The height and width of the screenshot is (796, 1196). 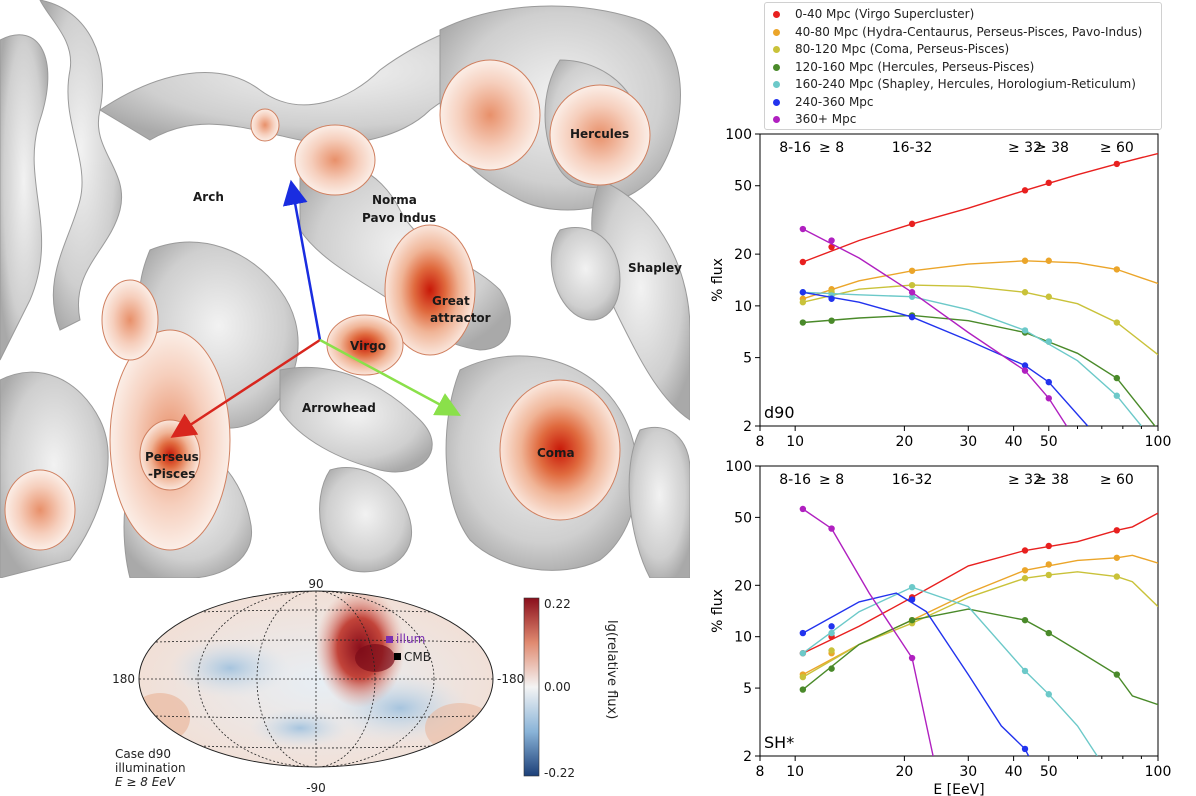 What do you see at coordinates (316, 788) in the screenshot?
I see `sky-tick-bottom: -90` at bounding box center [316, 788].